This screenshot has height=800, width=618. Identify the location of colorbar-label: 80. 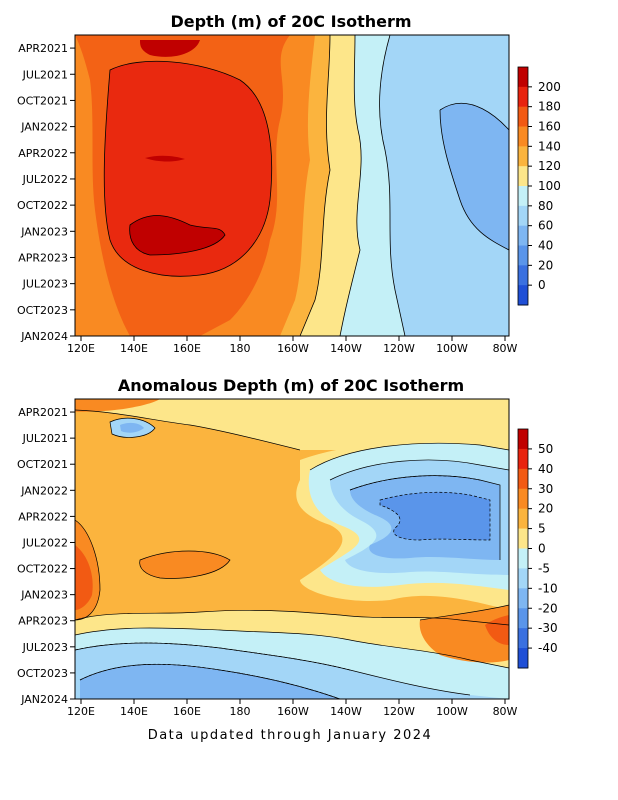
(545, 206).